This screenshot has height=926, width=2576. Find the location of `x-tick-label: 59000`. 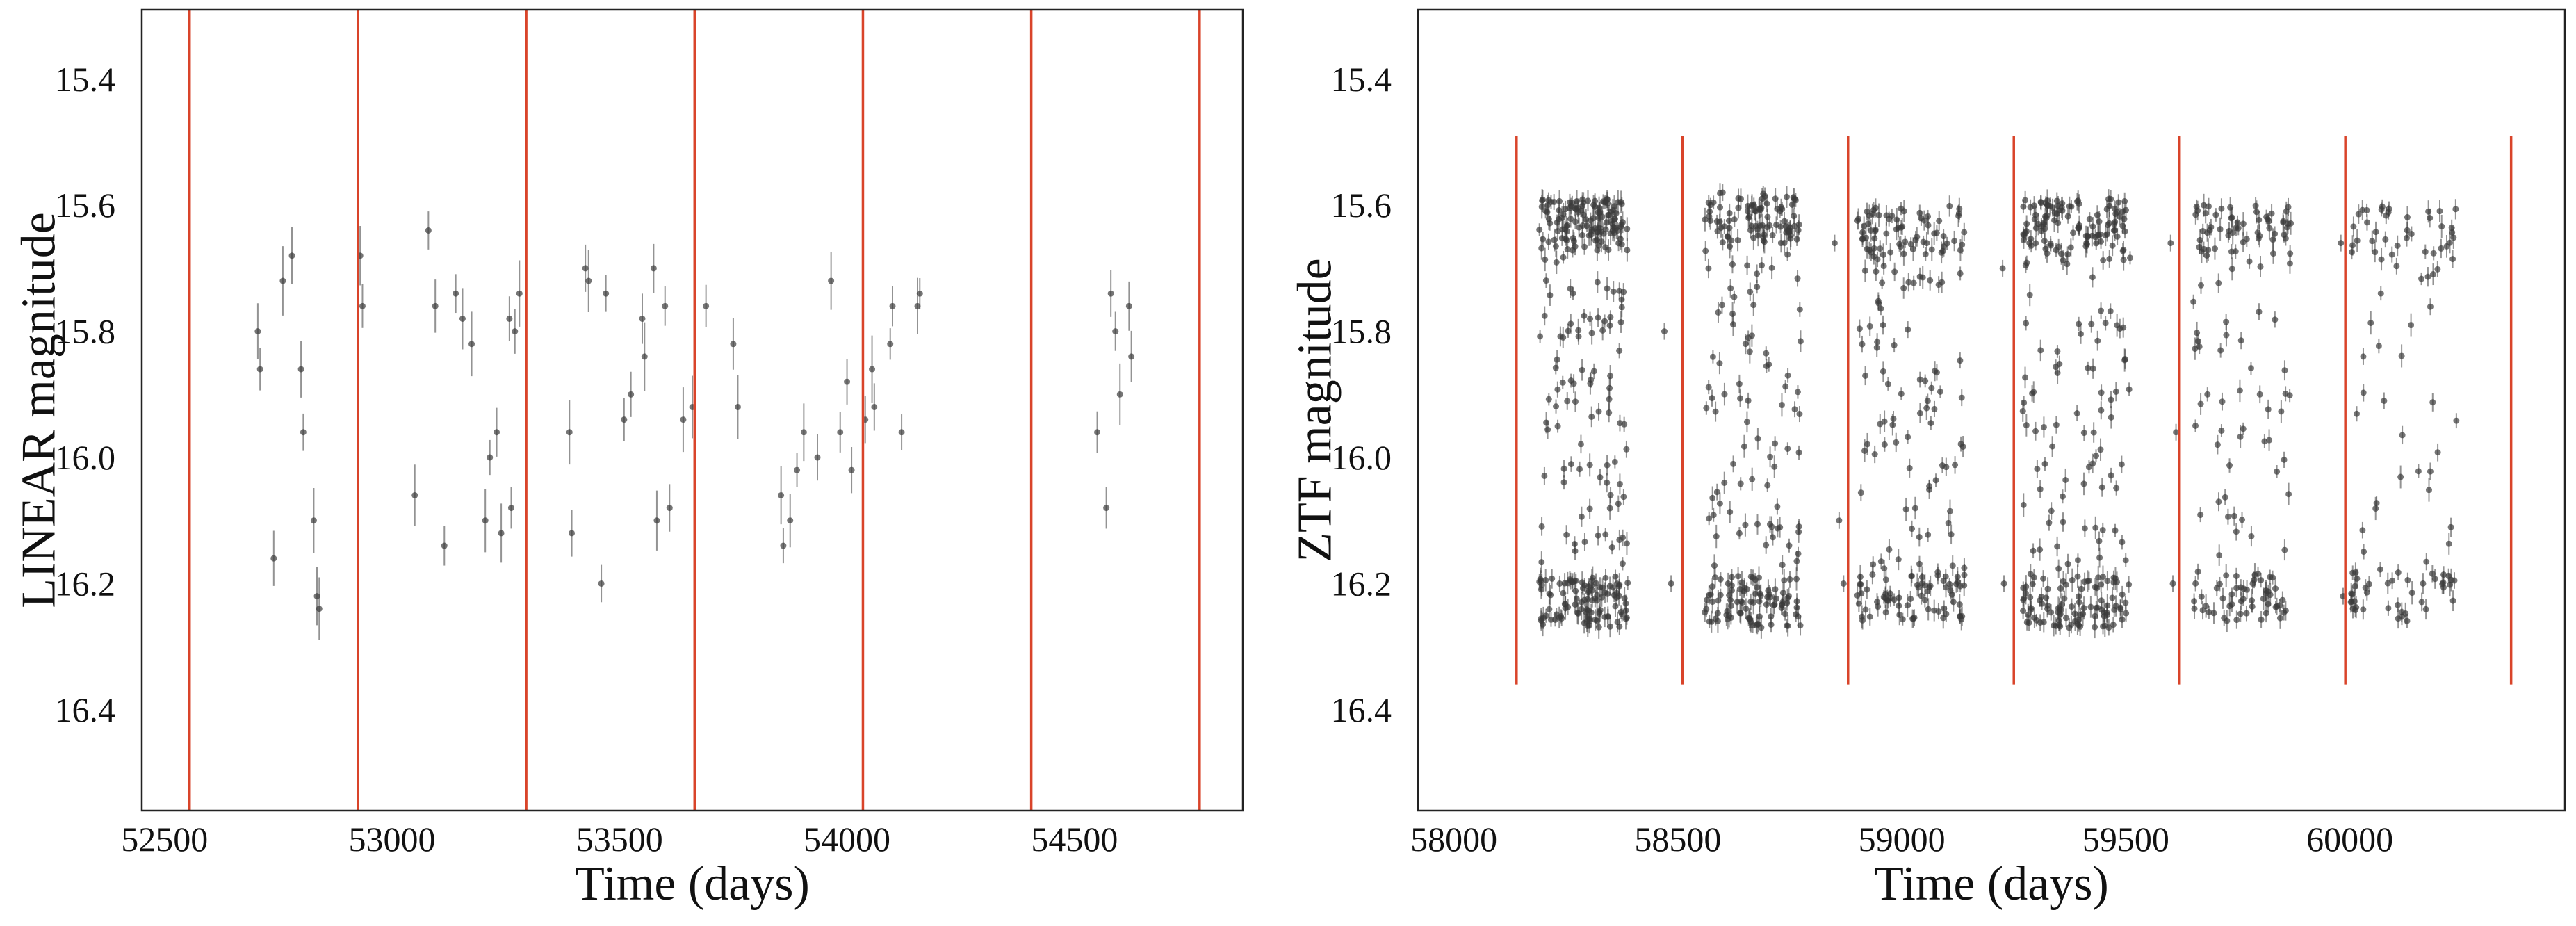

x-tick-label: 59000 is located at coordinates (1903, 840).